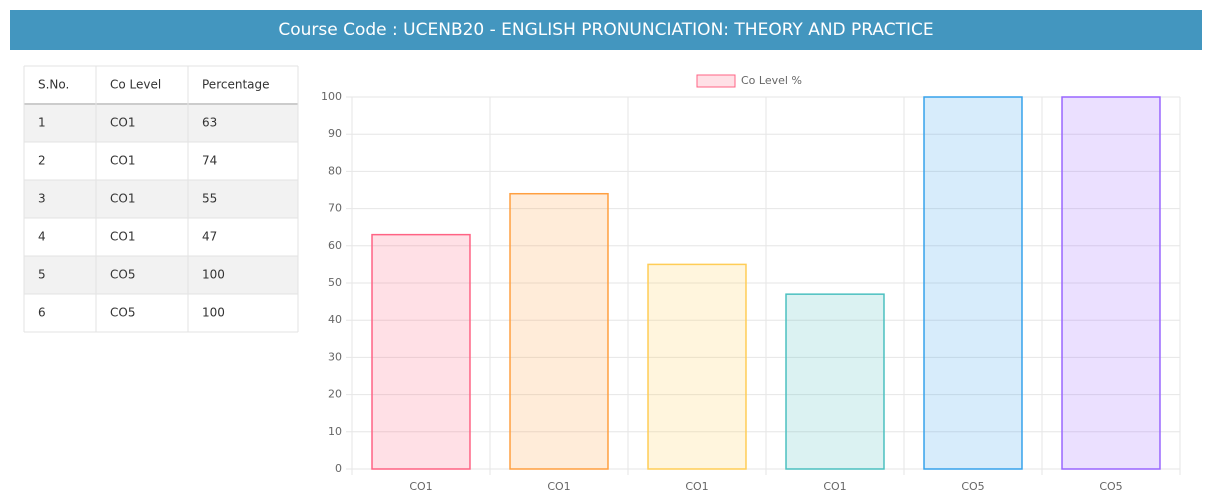  I want to click on legend-swatch, so click(716, 81).